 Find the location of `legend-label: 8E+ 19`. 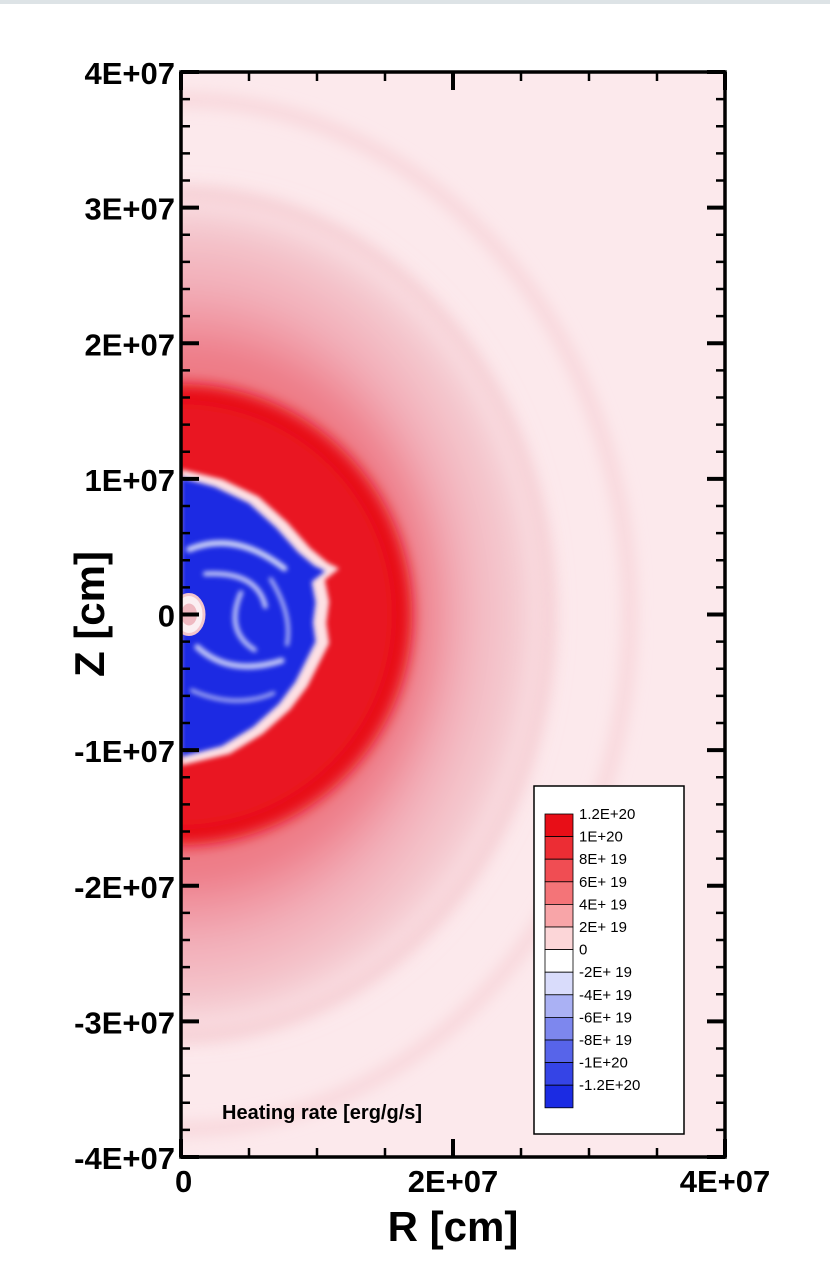

legend-label: 8E+ 19 is located at coordinates (603, 859).